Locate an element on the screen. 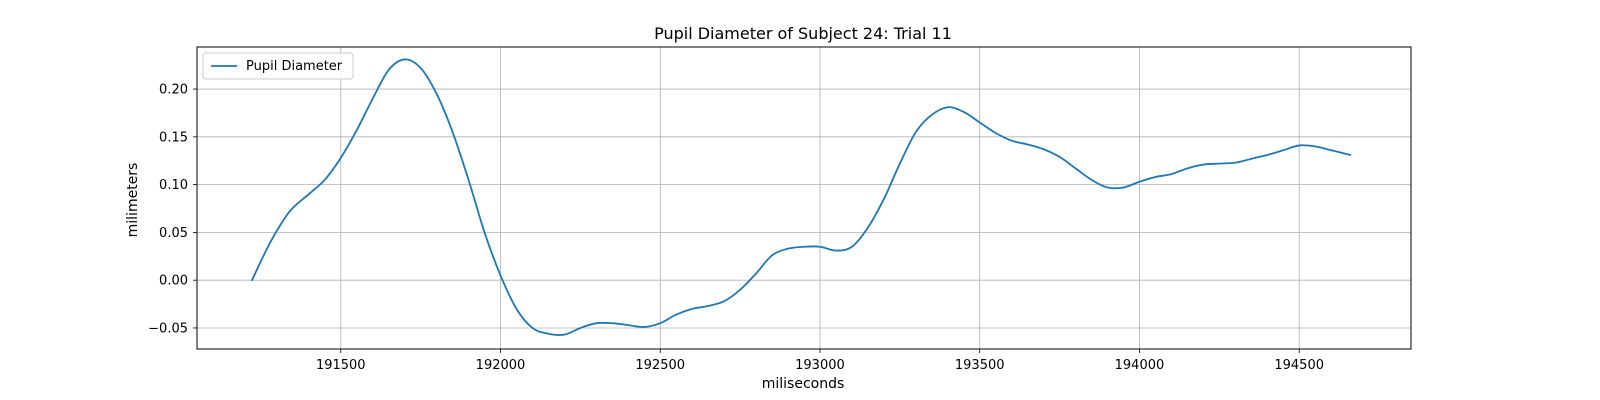  x-tick-label: 194500 is located at coordinates (1299, 365).